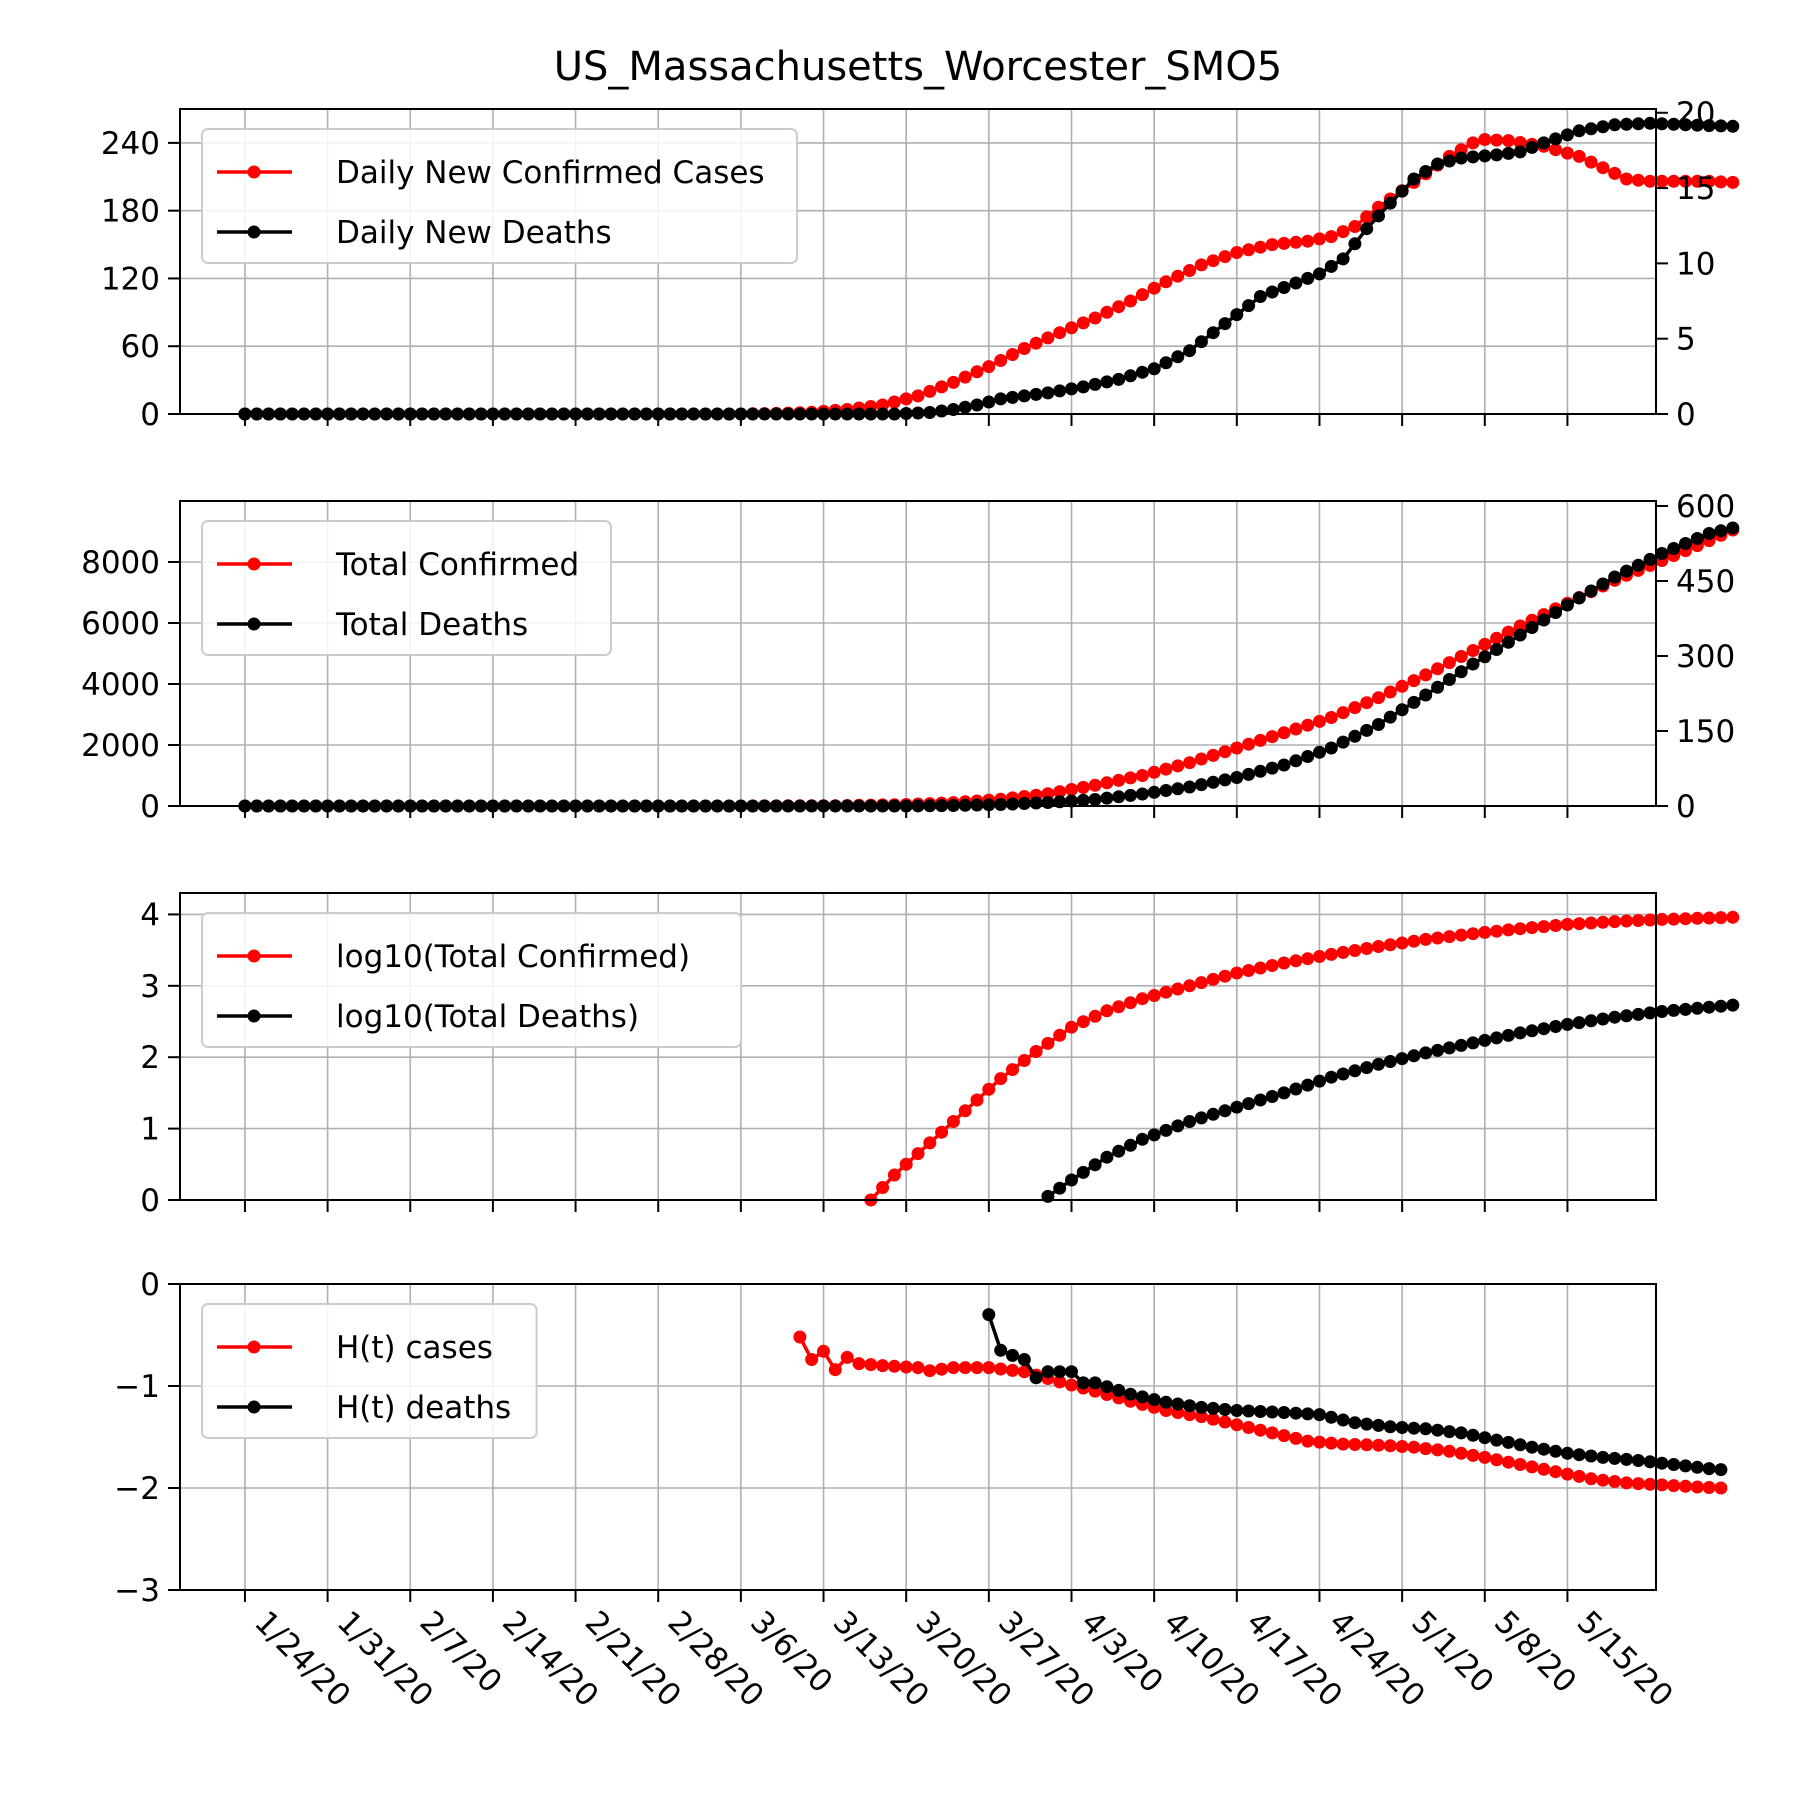 The image size is (1800, 1800). Describe the element at coordinates (1625, 1659) in the screenshot. I see `x-tick-label: 5/15/20` at that location.